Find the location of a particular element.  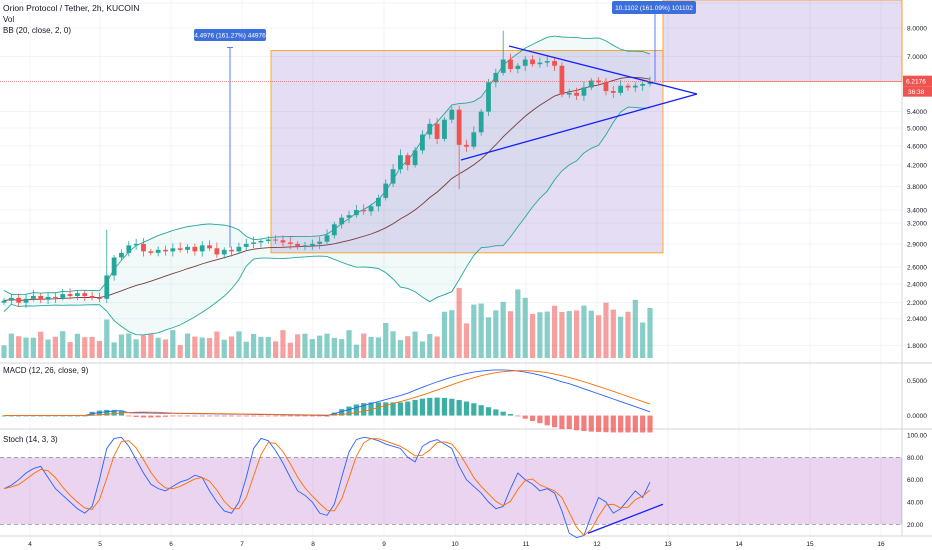

time-tick: 14 is located at coordinates (739, 544).